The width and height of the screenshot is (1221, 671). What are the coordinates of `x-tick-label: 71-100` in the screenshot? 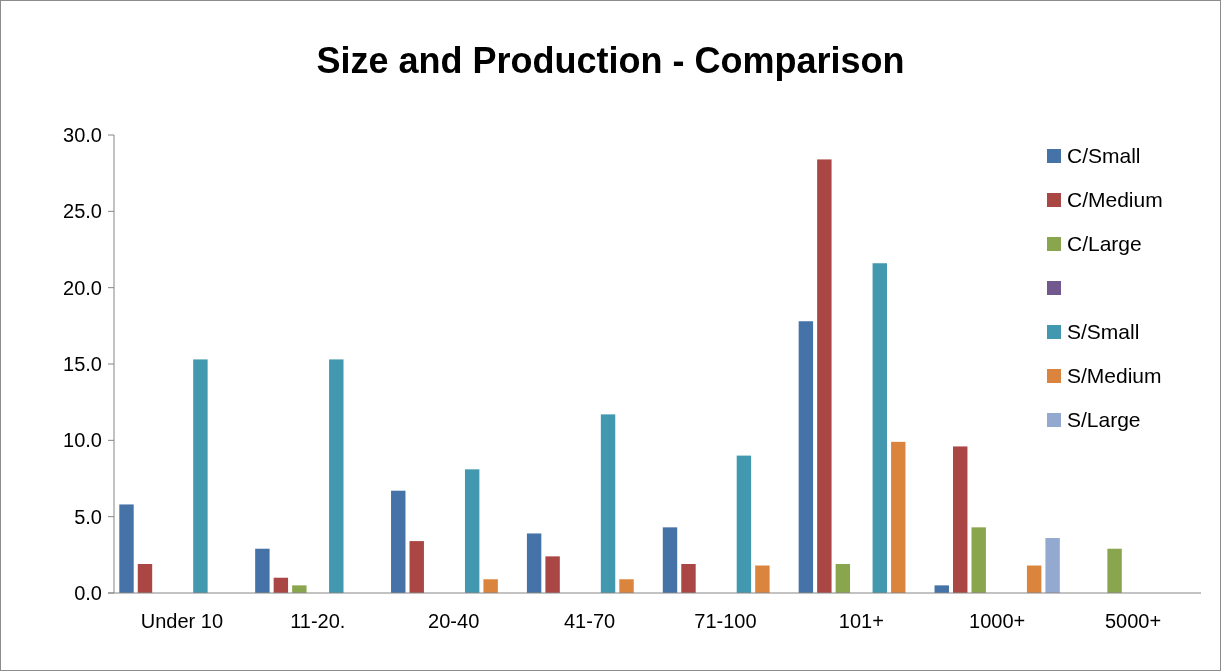 It's located at (725, 621).